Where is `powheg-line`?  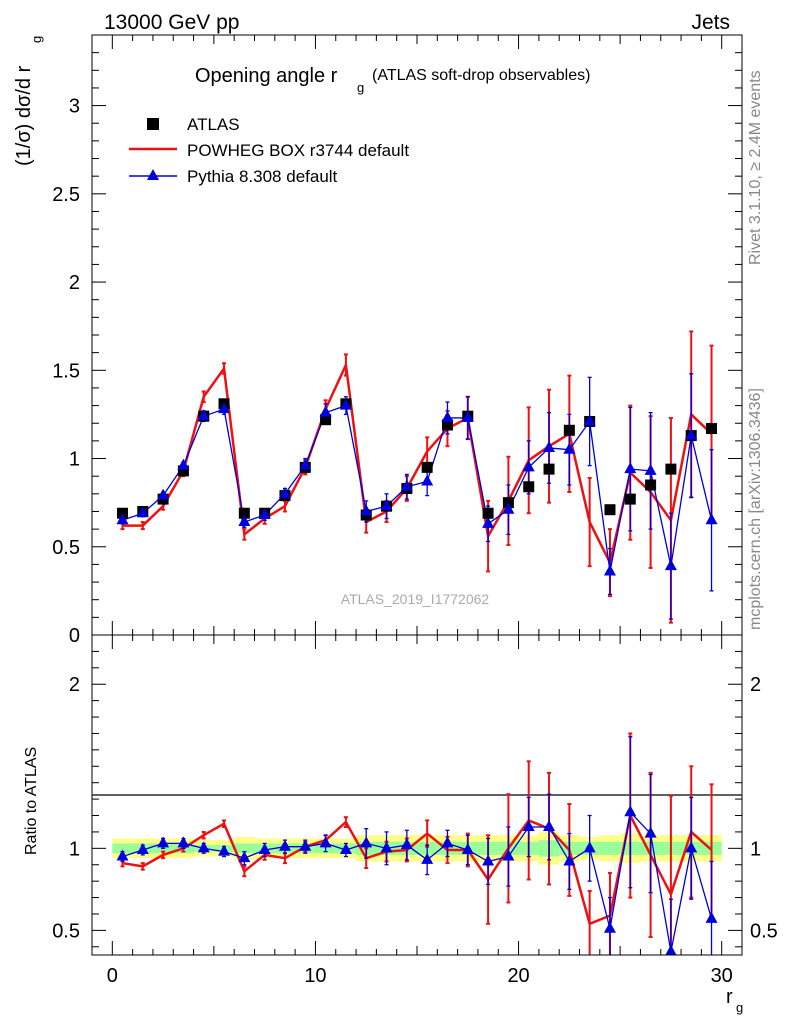 powheg-line is located at coordinates (417, 463).